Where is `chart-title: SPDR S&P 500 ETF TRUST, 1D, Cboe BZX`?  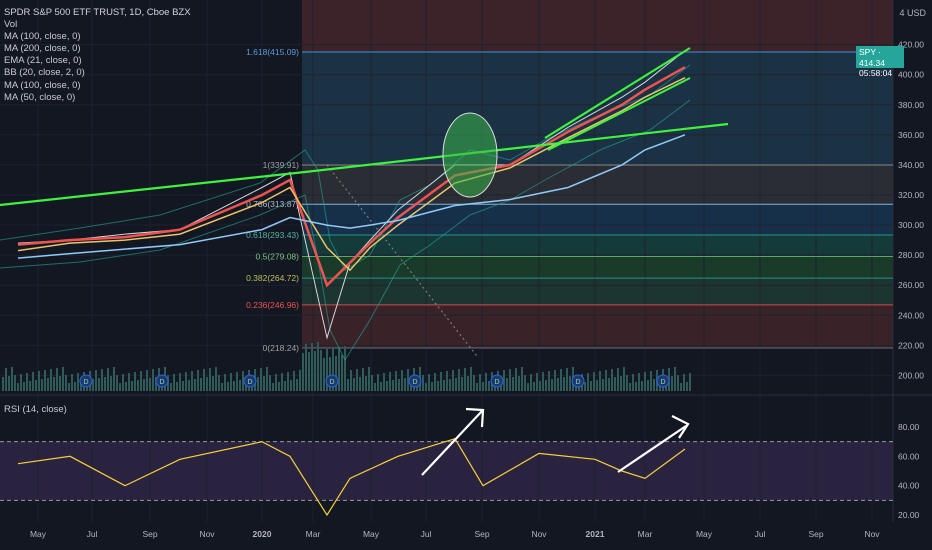
chart-title: SPDR S&P 500 ETF TRUST, 1D, Cboe BZX is located at coordinates (97, 12).